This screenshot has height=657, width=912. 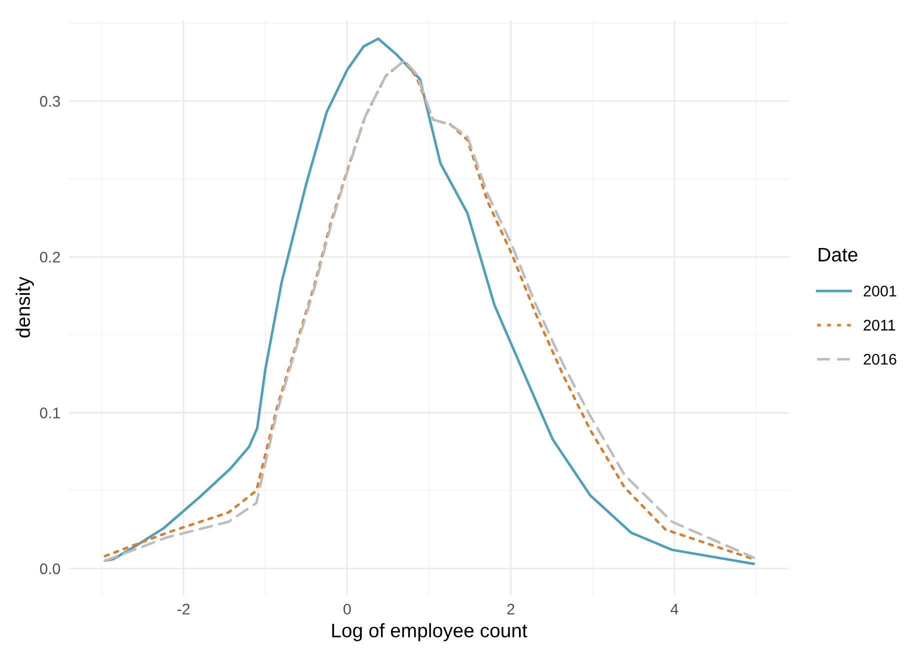 What do you see at coordinates (510, 609) in the screenshot?
I see `x-tick-label: 2` at bounding box center [510, 609].